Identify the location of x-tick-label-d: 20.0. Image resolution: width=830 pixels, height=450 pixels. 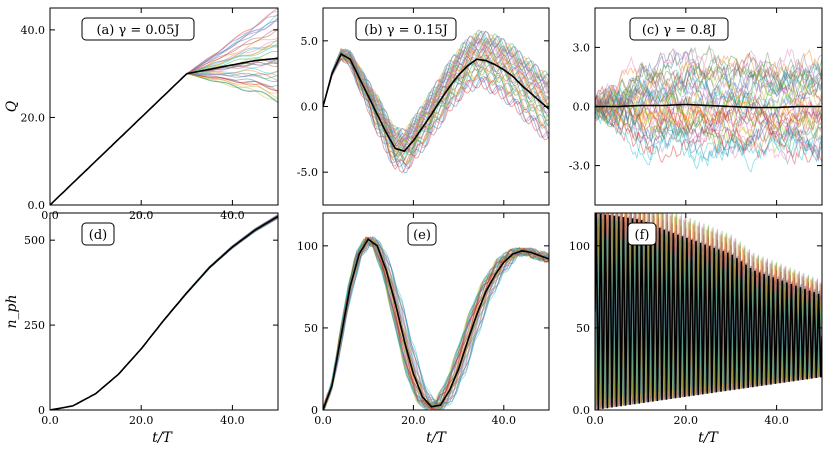
(141, 420).